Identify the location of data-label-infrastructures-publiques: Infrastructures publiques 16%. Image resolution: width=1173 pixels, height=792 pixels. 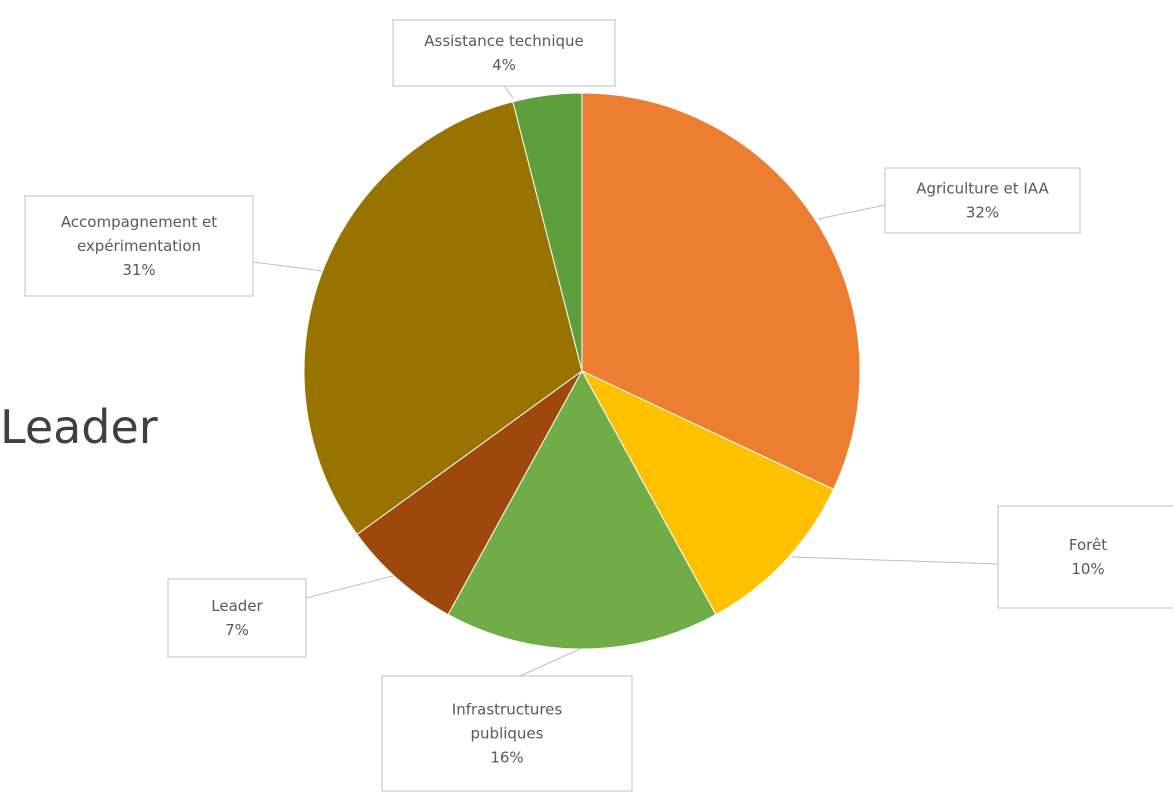
(507, 733).